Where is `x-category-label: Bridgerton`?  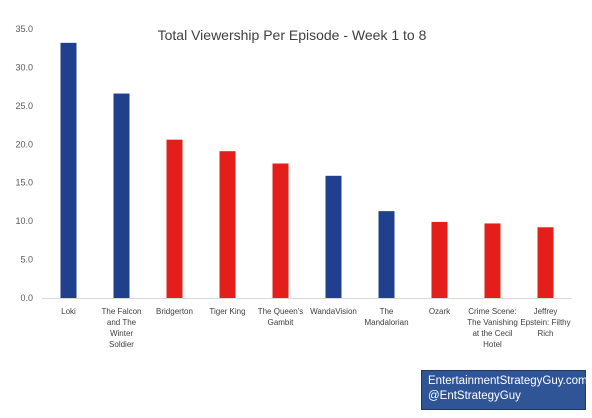 x-category-label: Bridgerton is located at coordinates (174, 311).